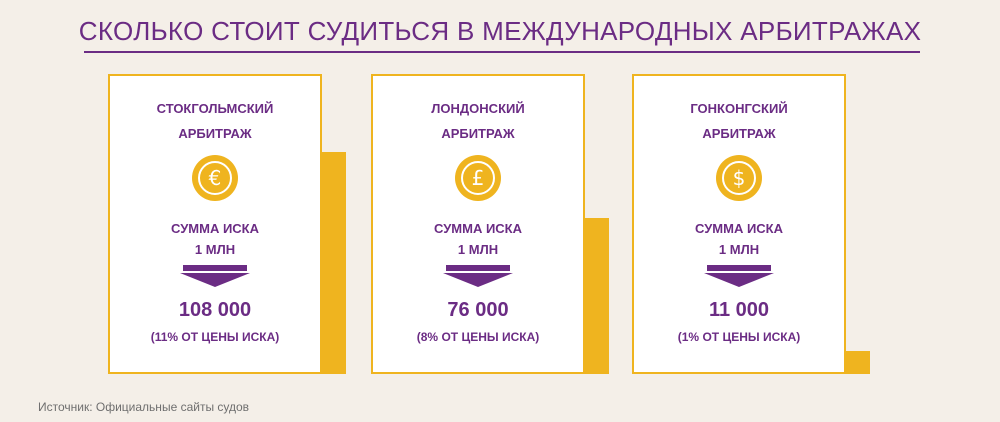 The height and width of the screenshot is (422, 1000). What do you see at coordinates (478, 310) in the screenshot?
I see `cost-value: 76 000` at bounding box center [478, 310].